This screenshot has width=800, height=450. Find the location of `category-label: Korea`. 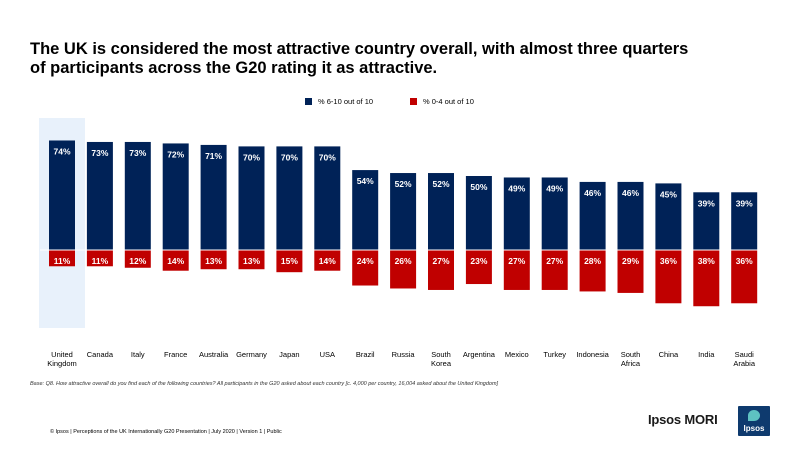

category-label: Korea is located at coordinates (441, 363).